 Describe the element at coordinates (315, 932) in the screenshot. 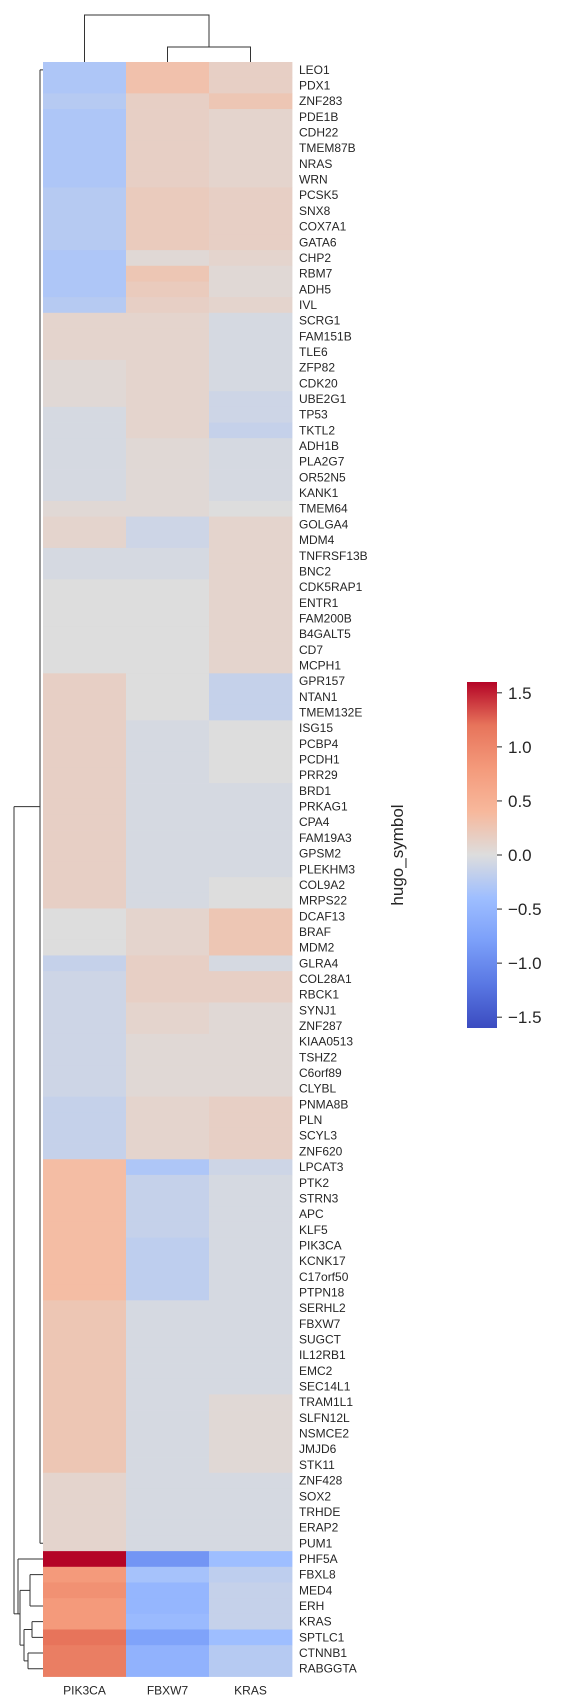

I see `row-label: BRAF` at that location.